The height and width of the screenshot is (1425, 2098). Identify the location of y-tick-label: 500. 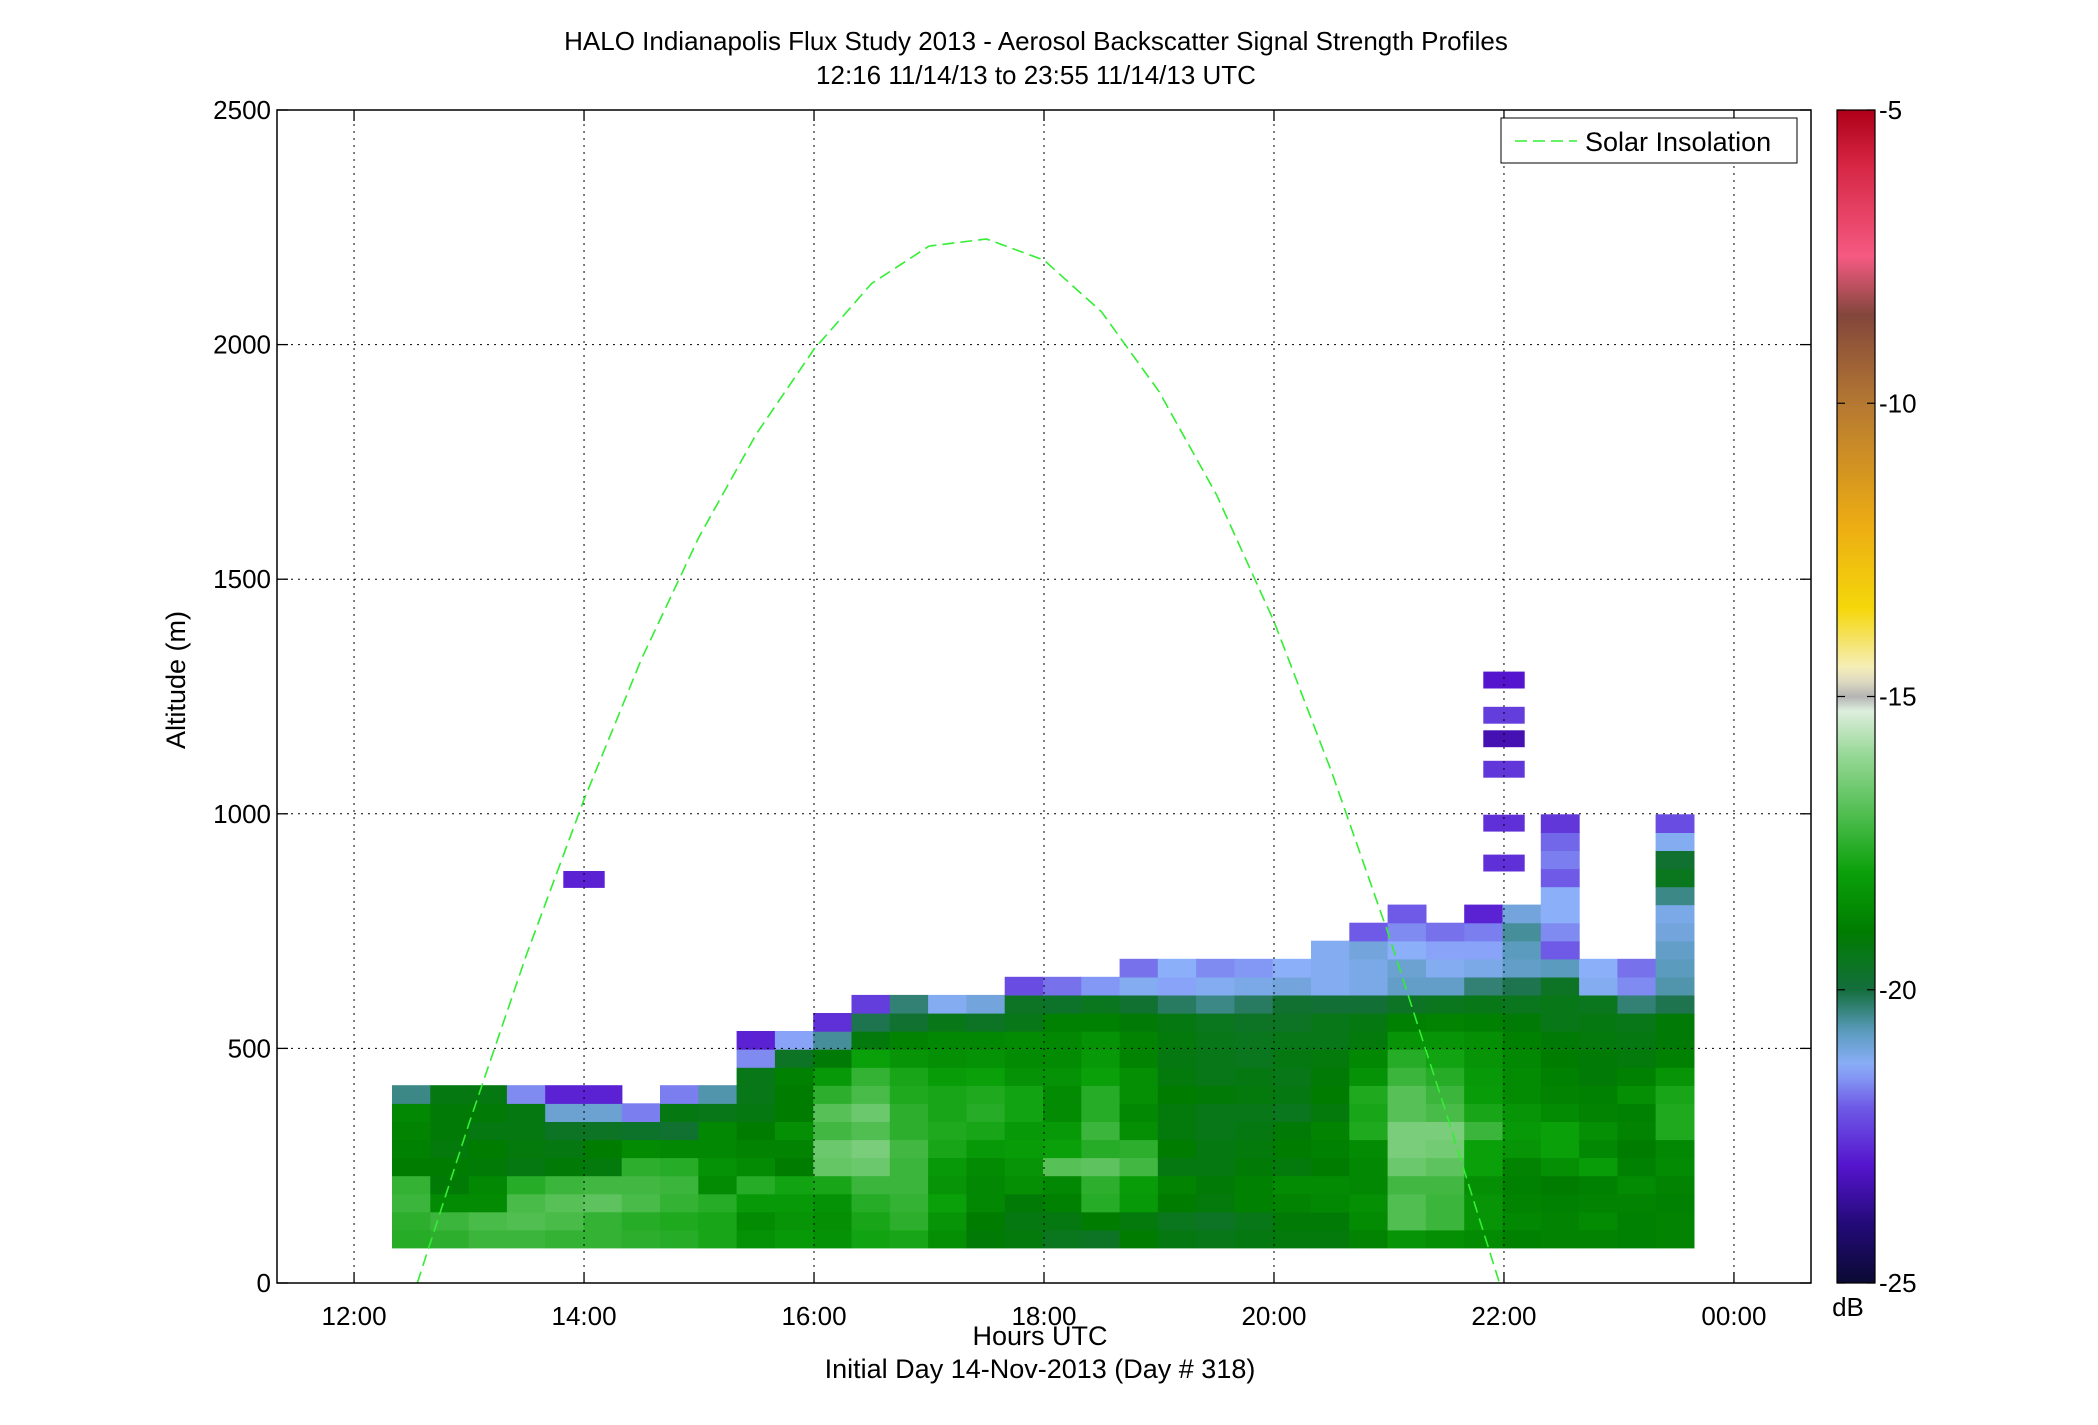
(249, 1048).